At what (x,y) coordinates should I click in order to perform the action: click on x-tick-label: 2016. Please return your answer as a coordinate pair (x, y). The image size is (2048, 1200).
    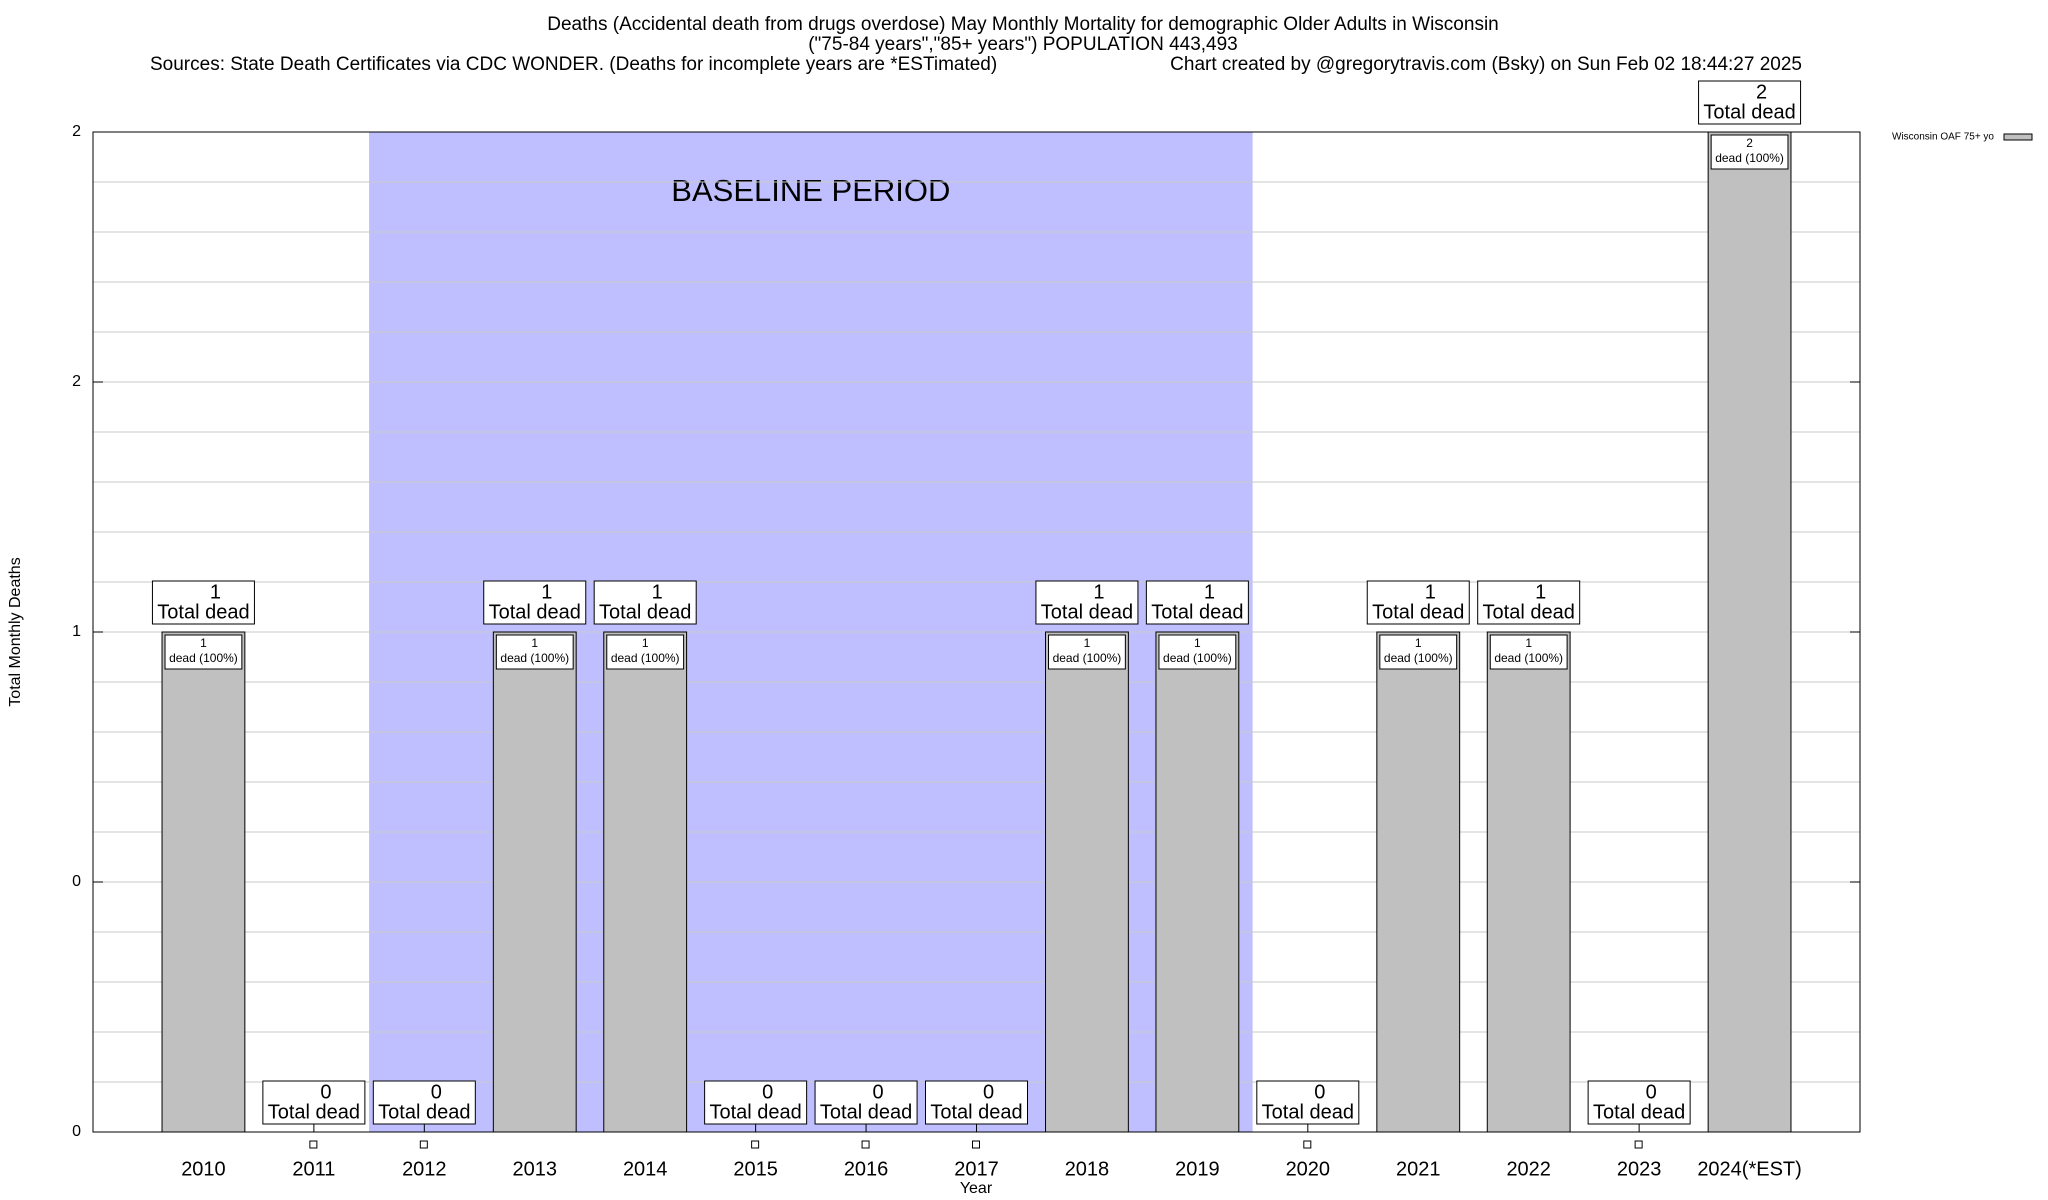
    Looking at the image, I should click on (866, 1169).